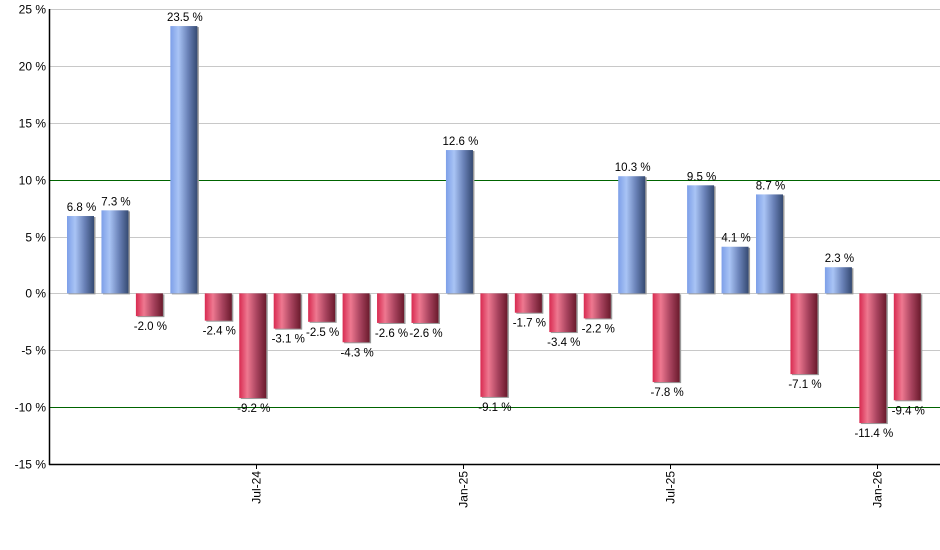  What do you see at coordinates (35, 294) in the screenshot?
I see `y-tick-label: 0 %` at bounding box center [35, 294].